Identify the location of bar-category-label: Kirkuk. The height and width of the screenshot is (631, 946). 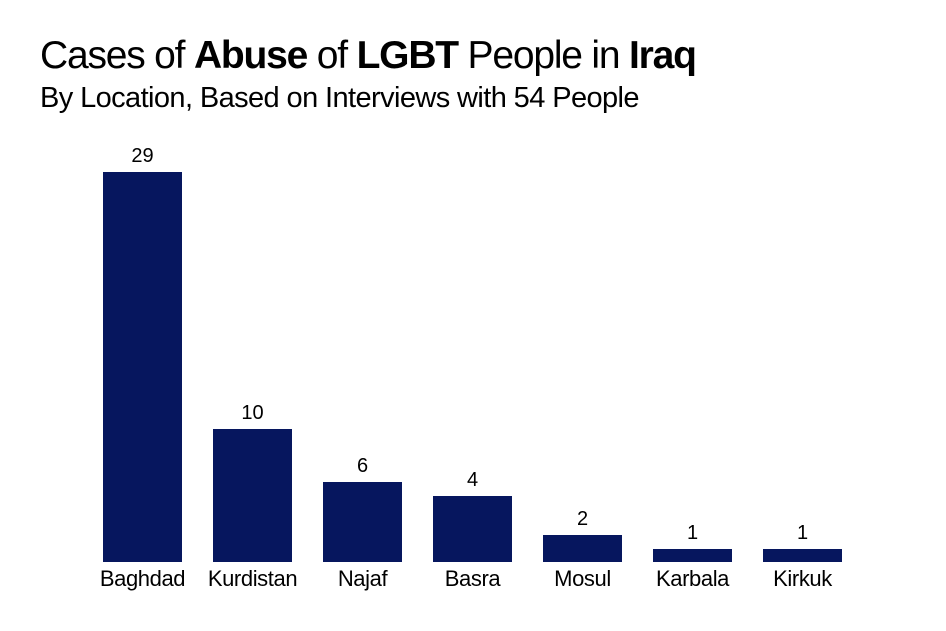
(802, 578).